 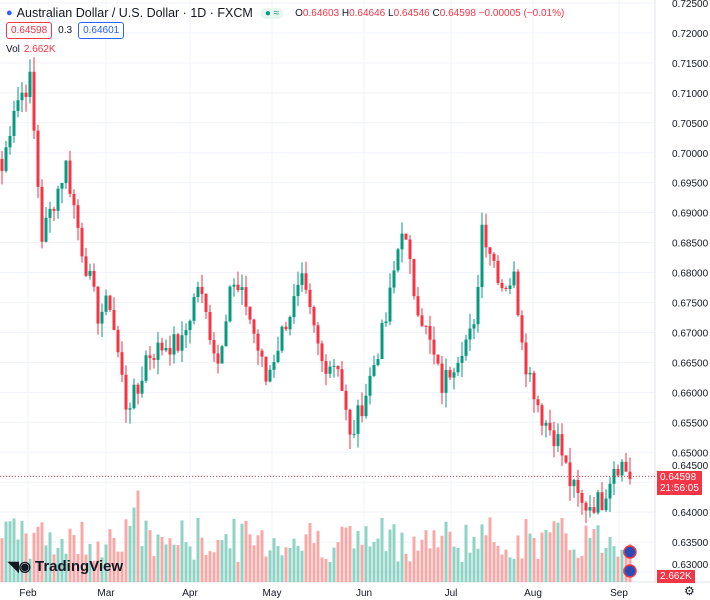 What do you see at coordinates (690, 565) in the screenshot?
I see `y-tick-label: 0.63000` at bounding box center [690, 565].